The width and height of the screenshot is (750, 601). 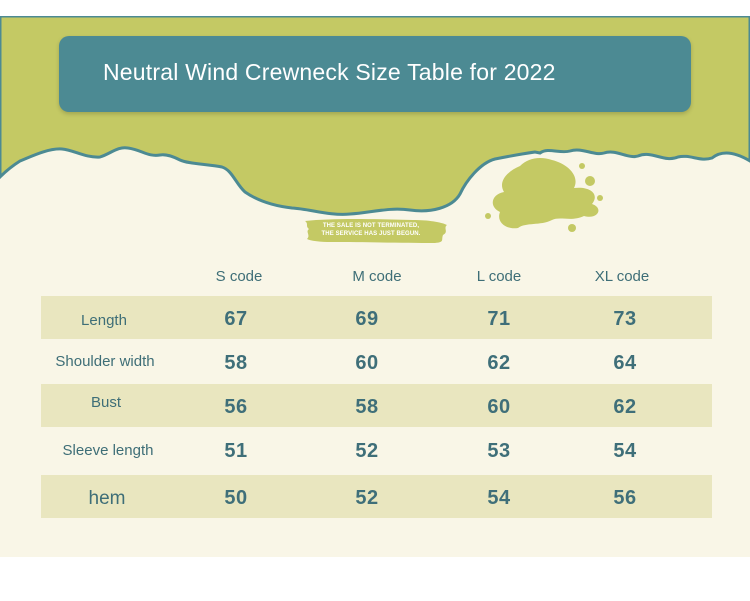 I want to click on row-label: Bust, so click(x=105, y=402).